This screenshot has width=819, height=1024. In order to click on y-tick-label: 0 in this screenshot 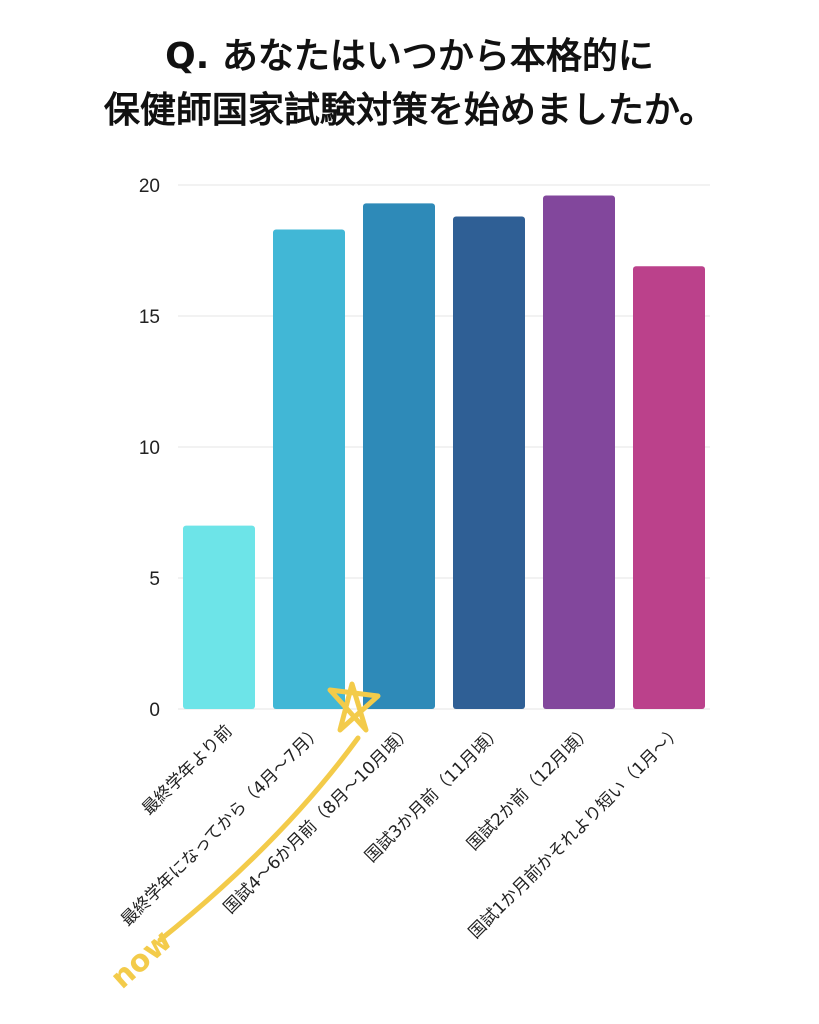, I will do `click(154, 710)`.